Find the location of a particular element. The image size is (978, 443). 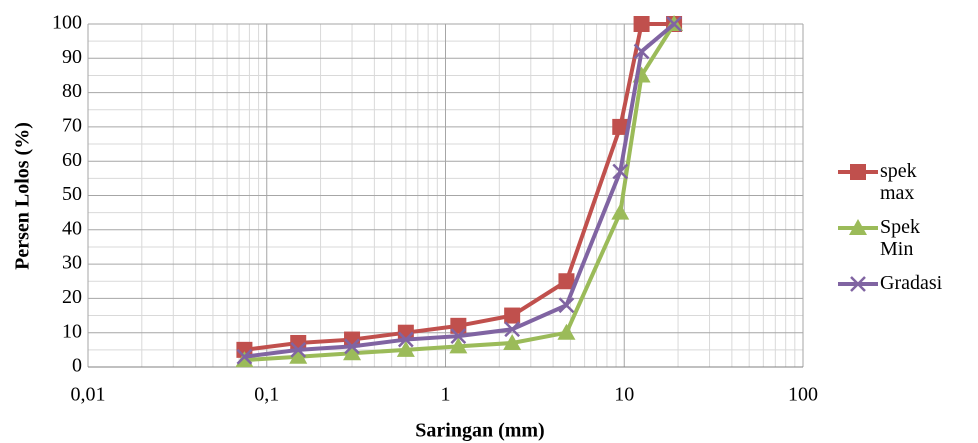

x-tick-label: 1 is located at coordinates (446, 395).